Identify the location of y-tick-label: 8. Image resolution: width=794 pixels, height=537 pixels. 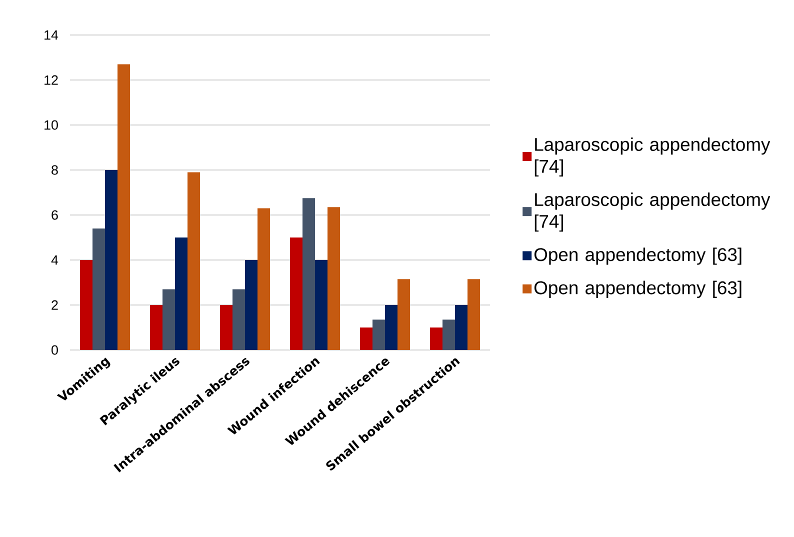
(55, 170).